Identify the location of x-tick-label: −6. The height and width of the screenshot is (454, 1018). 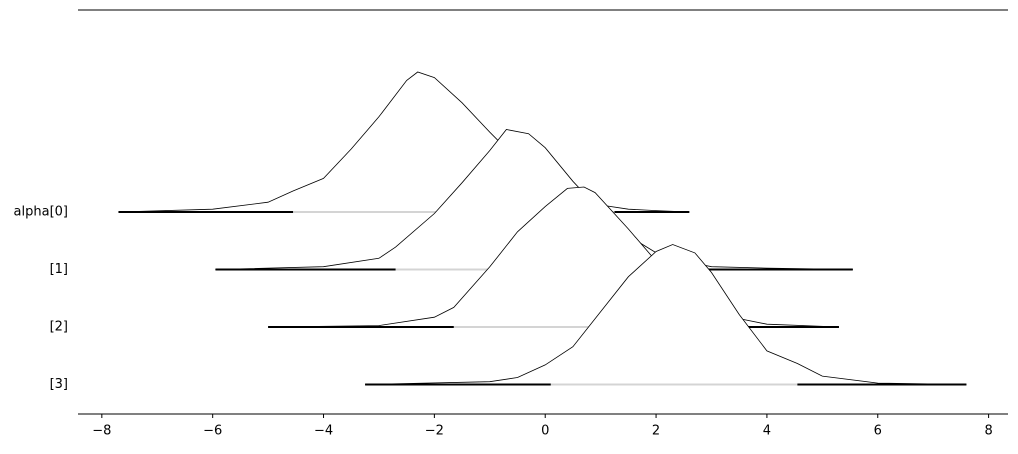
(212, 431).